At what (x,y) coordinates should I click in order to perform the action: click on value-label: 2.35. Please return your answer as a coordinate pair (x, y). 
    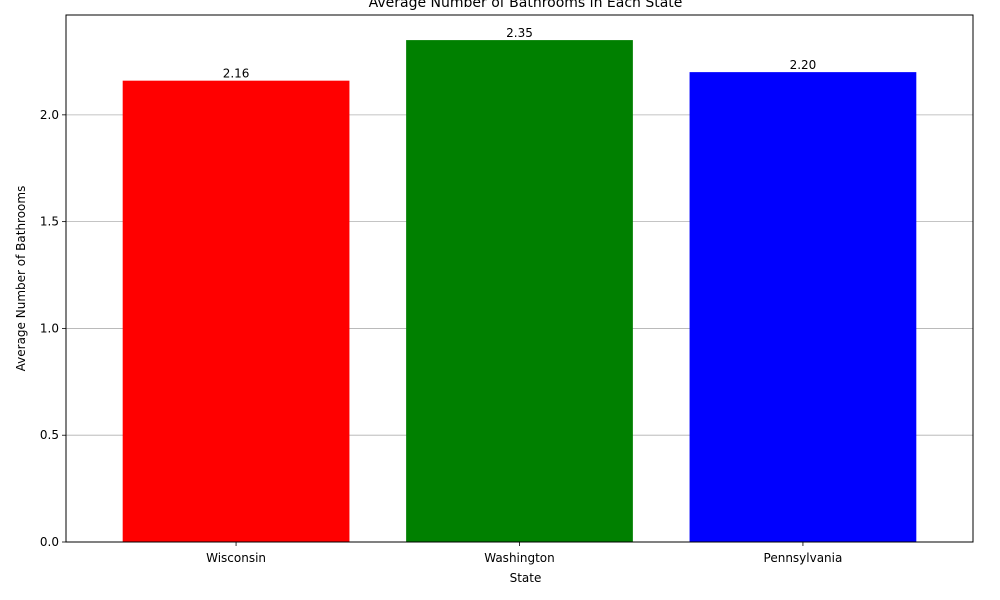
    Looking at the image, I should click on (519, 33).